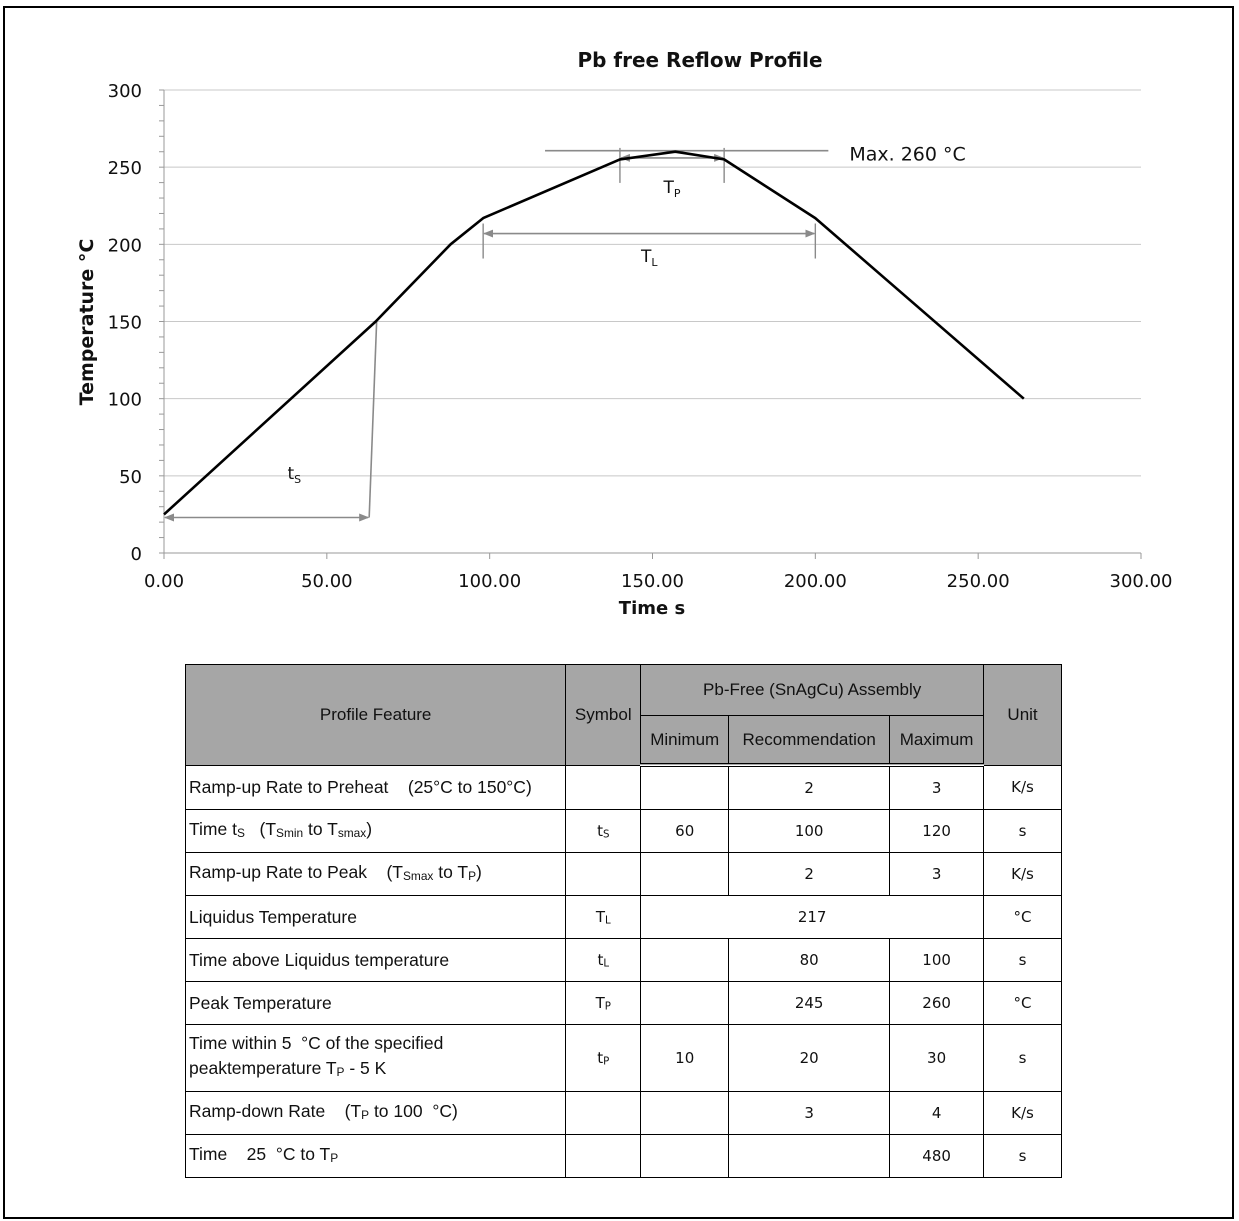 Image resolution: width=1239 pixels, height=1221 pixels. What do you see at coordinates (297, 479) in the screenshot?
I see `ts-label-sub: S` at bounding box center [297, 479].